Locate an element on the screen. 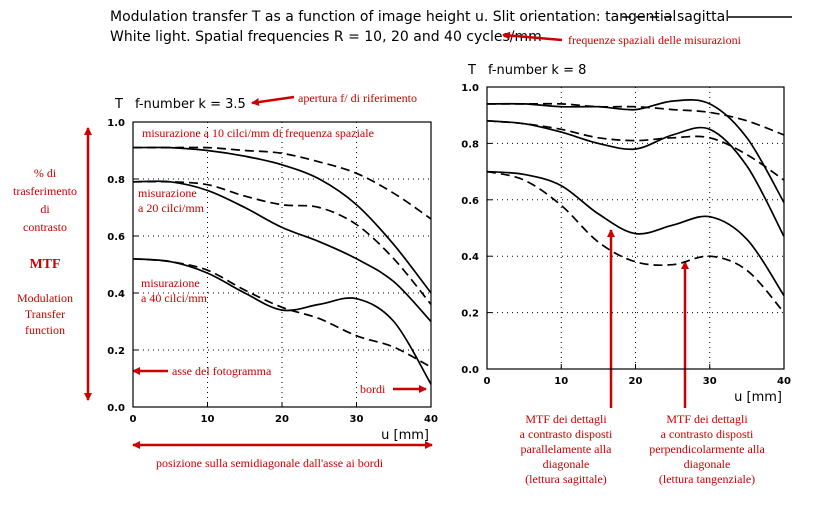 The height and width of the screenshot is (506, 820). pct-note-line: % di is located at coordinates (45, 173).